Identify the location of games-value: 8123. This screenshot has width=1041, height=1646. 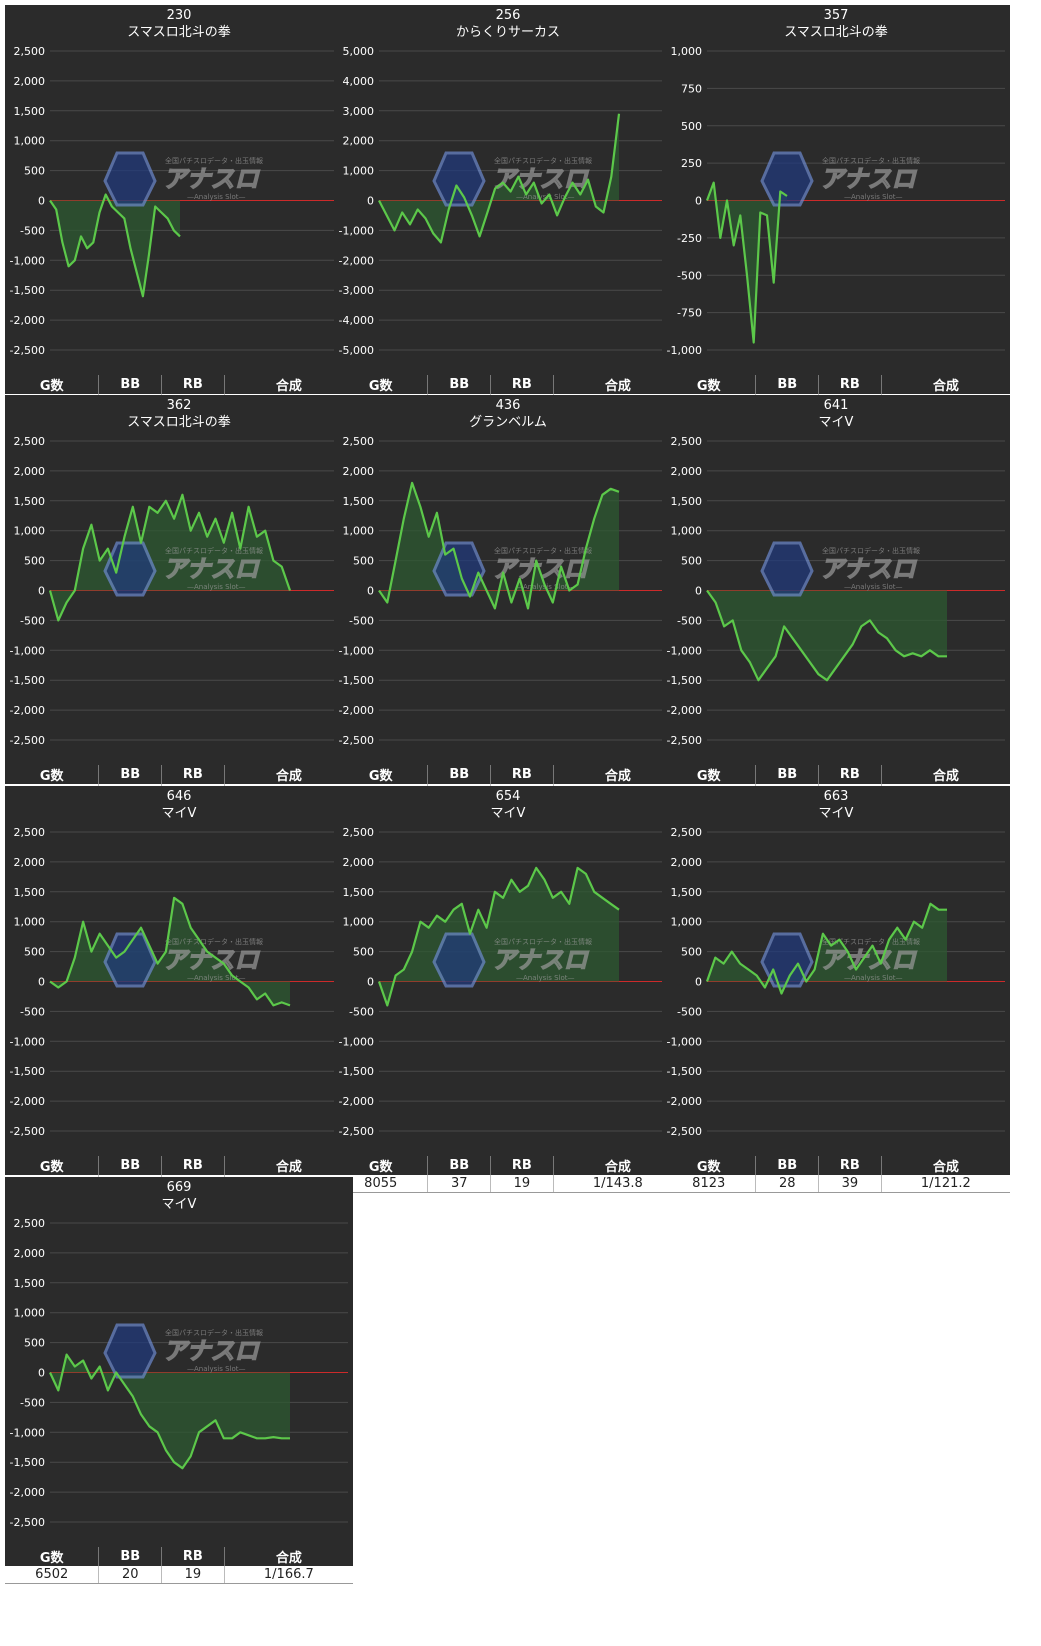
(709, 1184).